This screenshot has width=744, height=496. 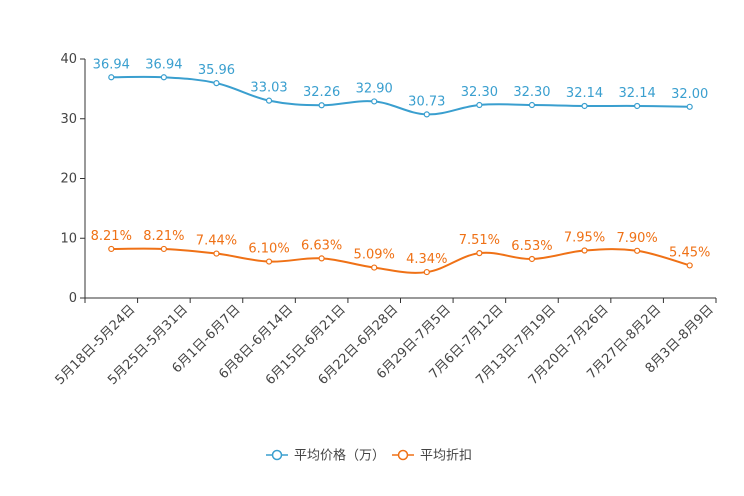 I want to click on data-label: 6.10%, so click(x=268, y=249).